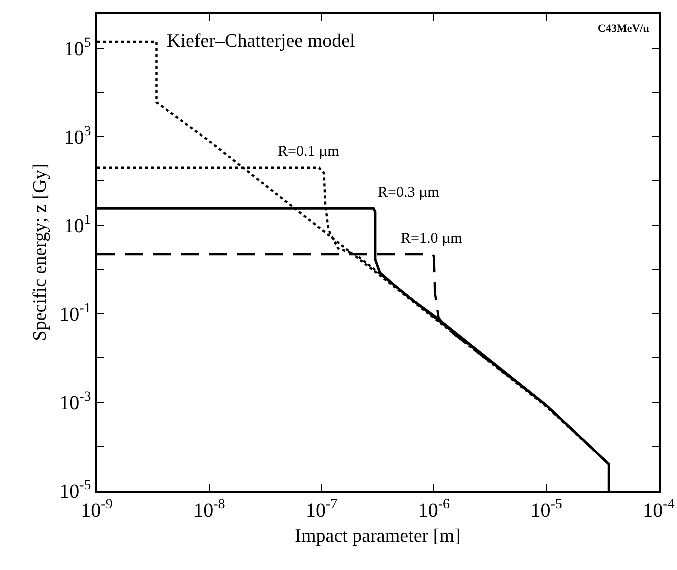  What do you see at coordinates (40, 253) in the screenshot?
I see `y-axis-title: Specific energy; z [Gy]` at bounding box center [40, 253].